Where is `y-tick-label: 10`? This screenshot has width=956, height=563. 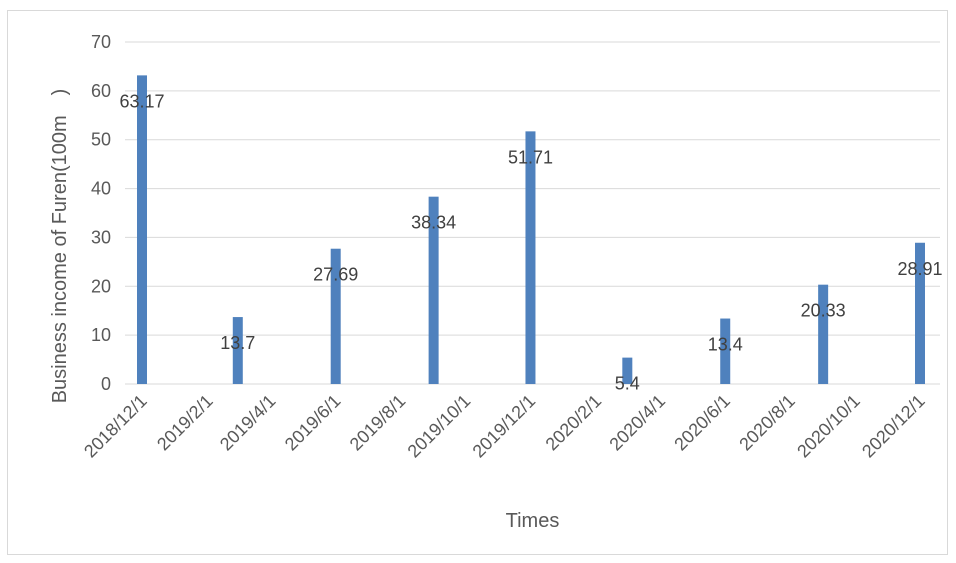
y-tick-label: 10 is located at coordinates (101, 335).